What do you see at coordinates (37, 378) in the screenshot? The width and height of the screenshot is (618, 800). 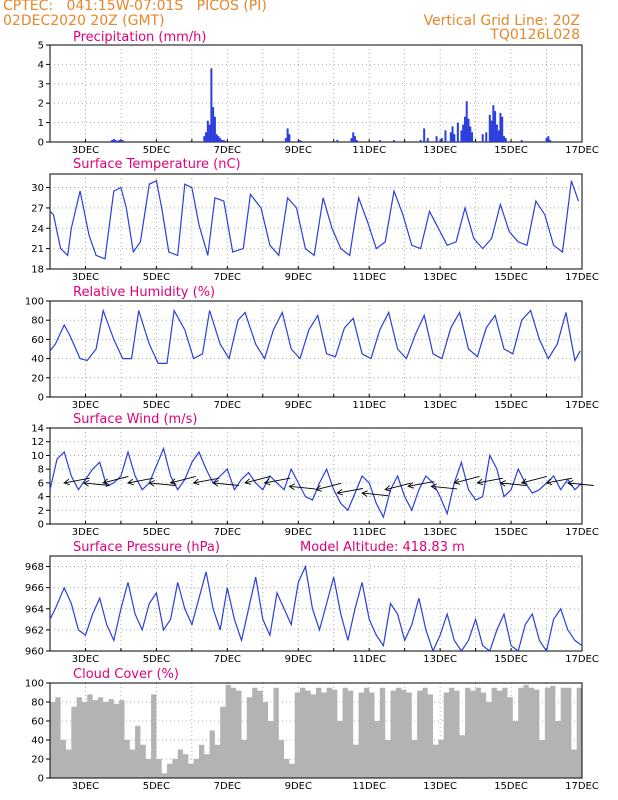 I see `y-tick-label: 20` at bounding box center [37, 378].